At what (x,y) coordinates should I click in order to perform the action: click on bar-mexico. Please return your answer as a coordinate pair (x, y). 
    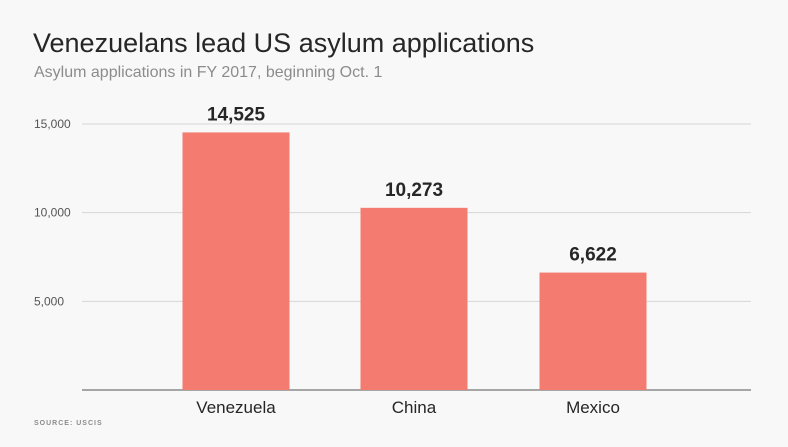
    Looking at the image, I should click on (593, 331).